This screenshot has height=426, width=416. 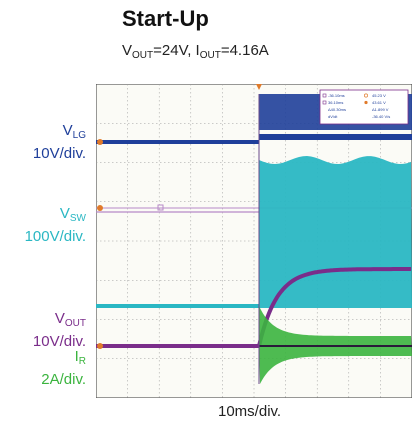 What do you see at coordinates (250, 411) in the screenshot?
I see `time-scale-label: 10ms/div.` at bounding box center [250, 411].